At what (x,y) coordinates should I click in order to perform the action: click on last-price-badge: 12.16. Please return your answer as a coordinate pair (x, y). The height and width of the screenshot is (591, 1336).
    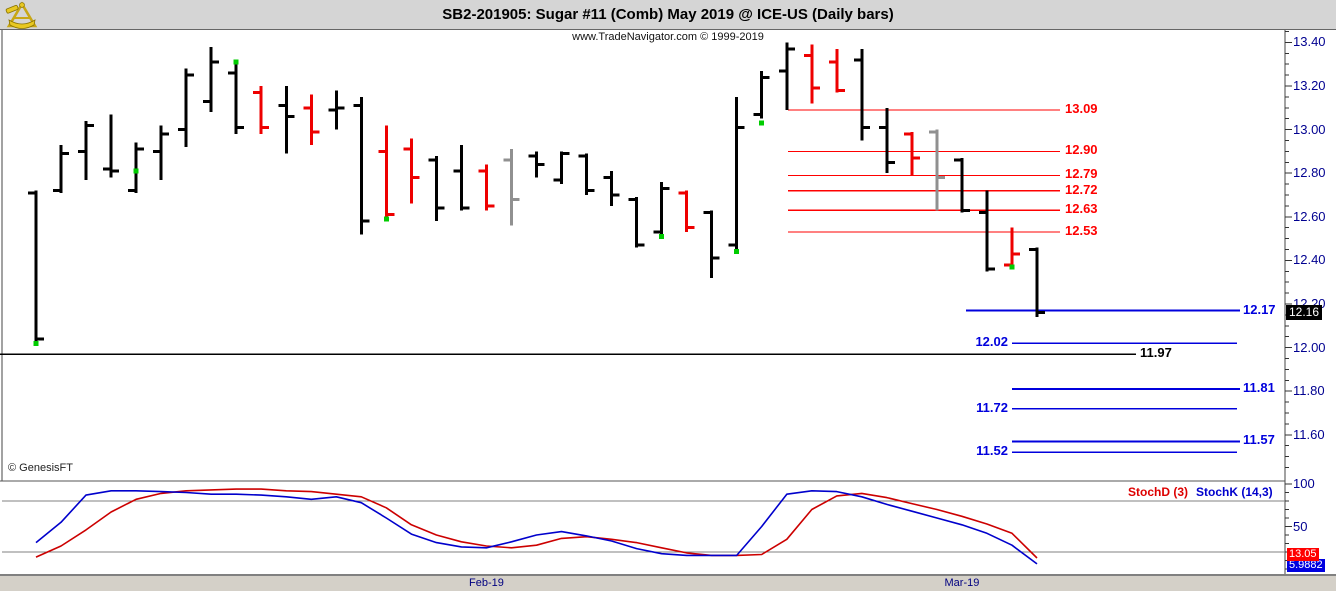
    Looking at the image, I should click on (1304, 312).